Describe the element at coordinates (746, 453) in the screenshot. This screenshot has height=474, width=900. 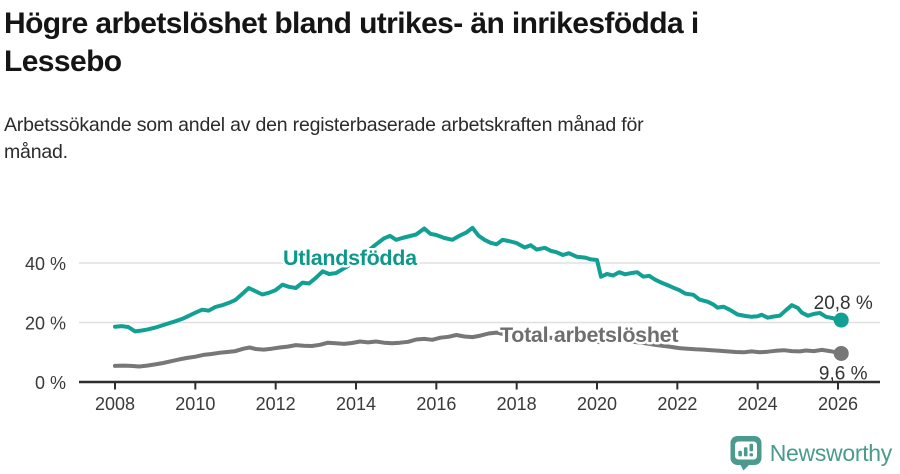
I see `bar-chart-speech-bubble-icon` at that location.